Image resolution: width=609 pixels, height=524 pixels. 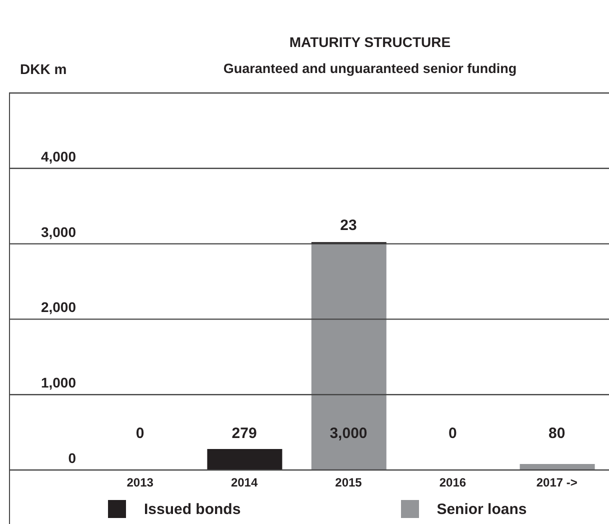 I want to click on data-label: 279, so click(x=244, y=433).